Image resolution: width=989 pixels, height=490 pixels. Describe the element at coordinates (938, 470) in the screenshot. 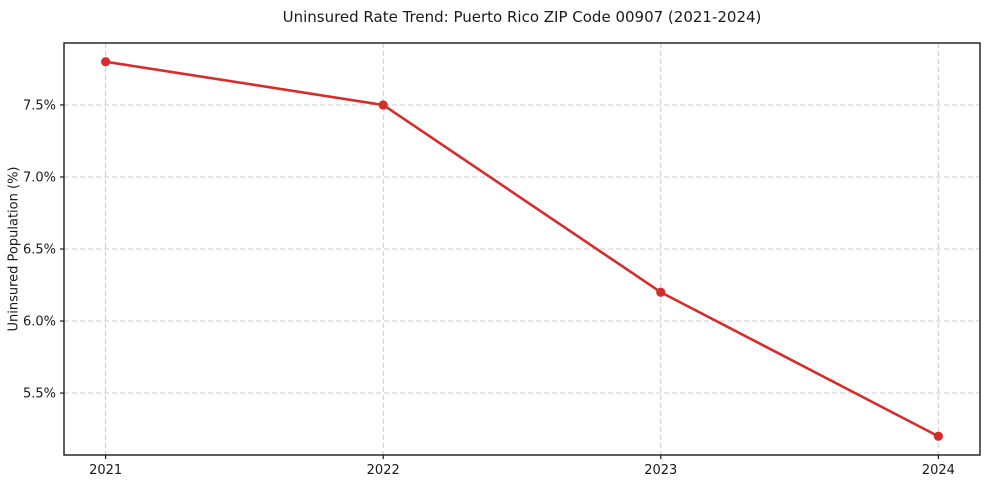

I see `x-tick-label: 2024` at that location.